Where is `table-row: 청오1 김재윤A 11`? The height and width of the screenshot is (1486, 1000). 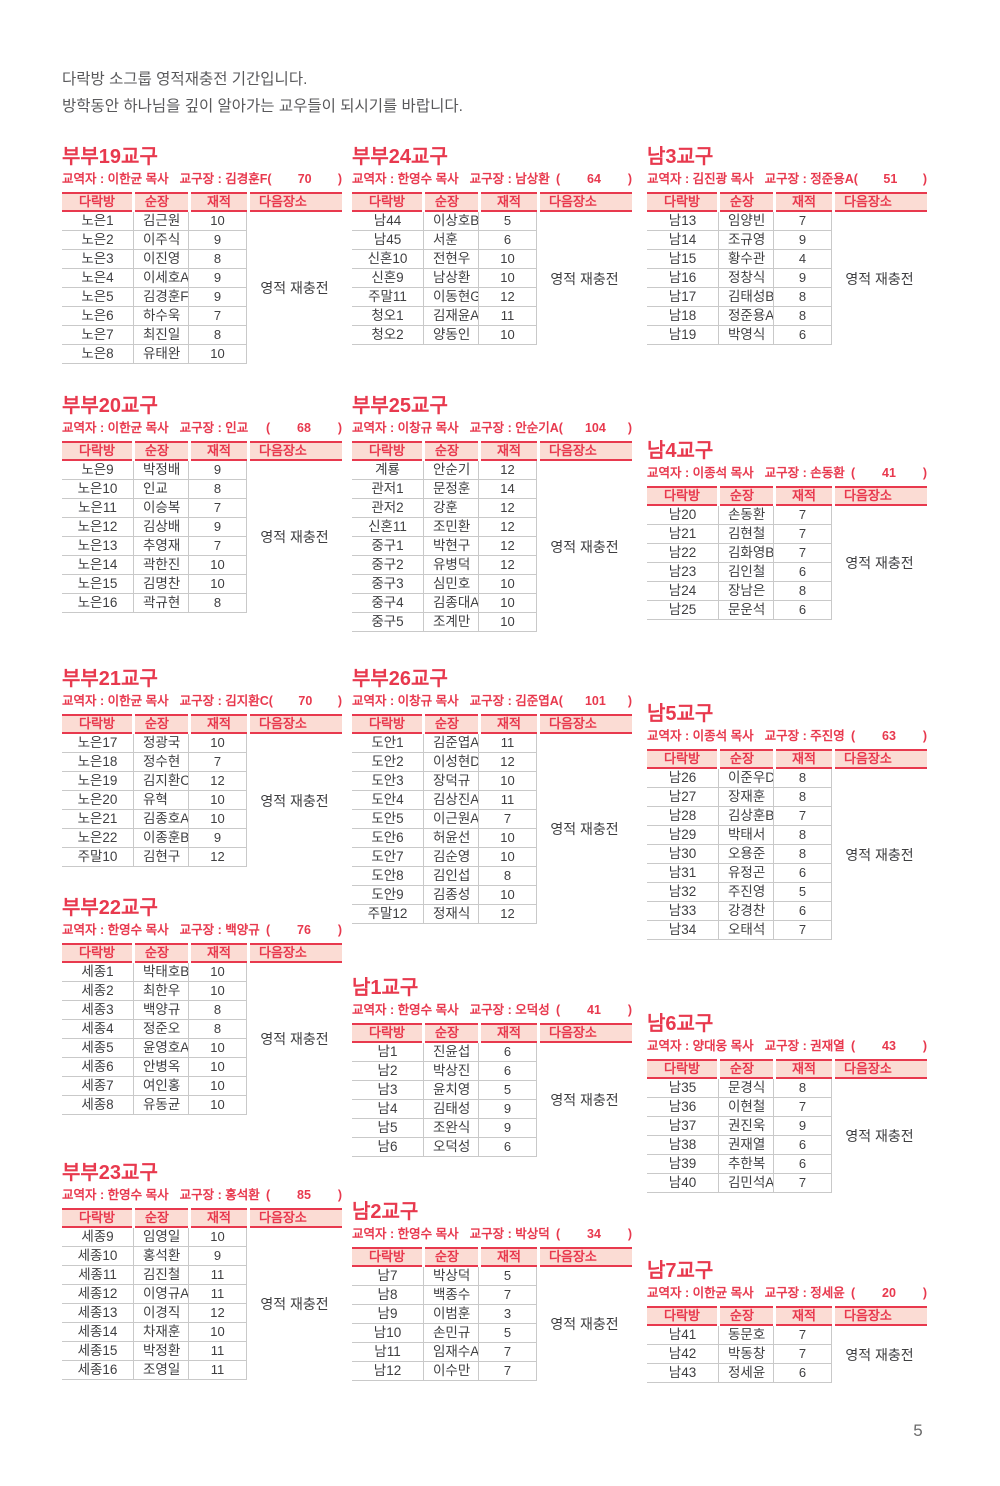 table-row: 청오1 김재윤A 11 is located at coordinates (444, 316).